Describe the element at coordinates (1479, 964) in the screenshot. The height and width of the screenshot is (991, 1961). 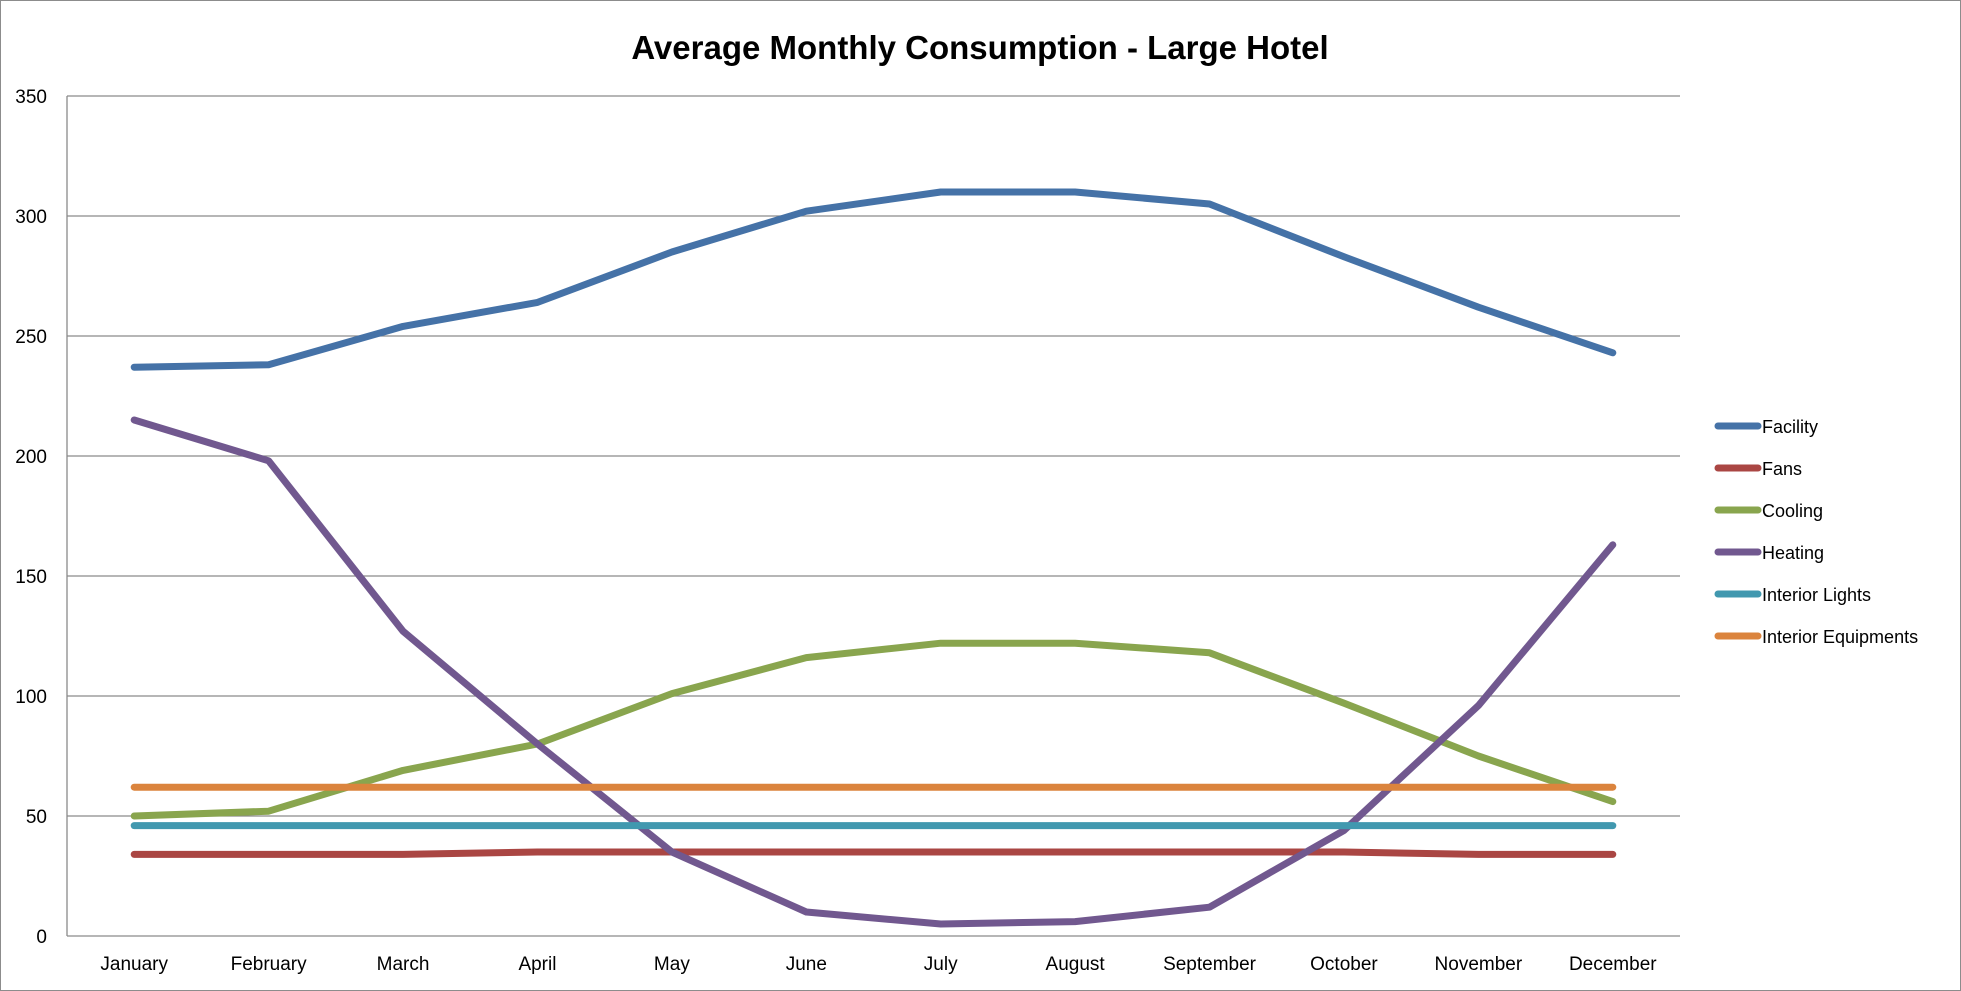
I see `x-tick-label: November` at that location.